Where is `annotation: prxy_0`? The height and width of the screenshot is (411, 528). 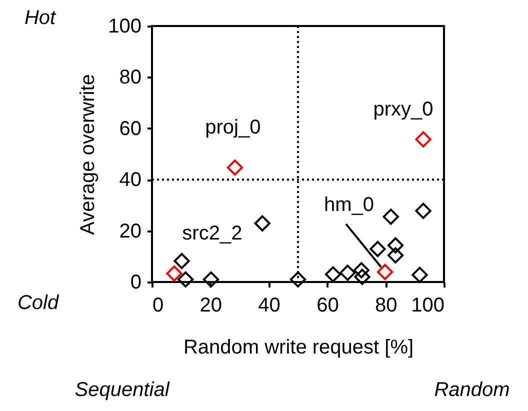
annotation: prxy_0 is located at coordinates (403, 109).